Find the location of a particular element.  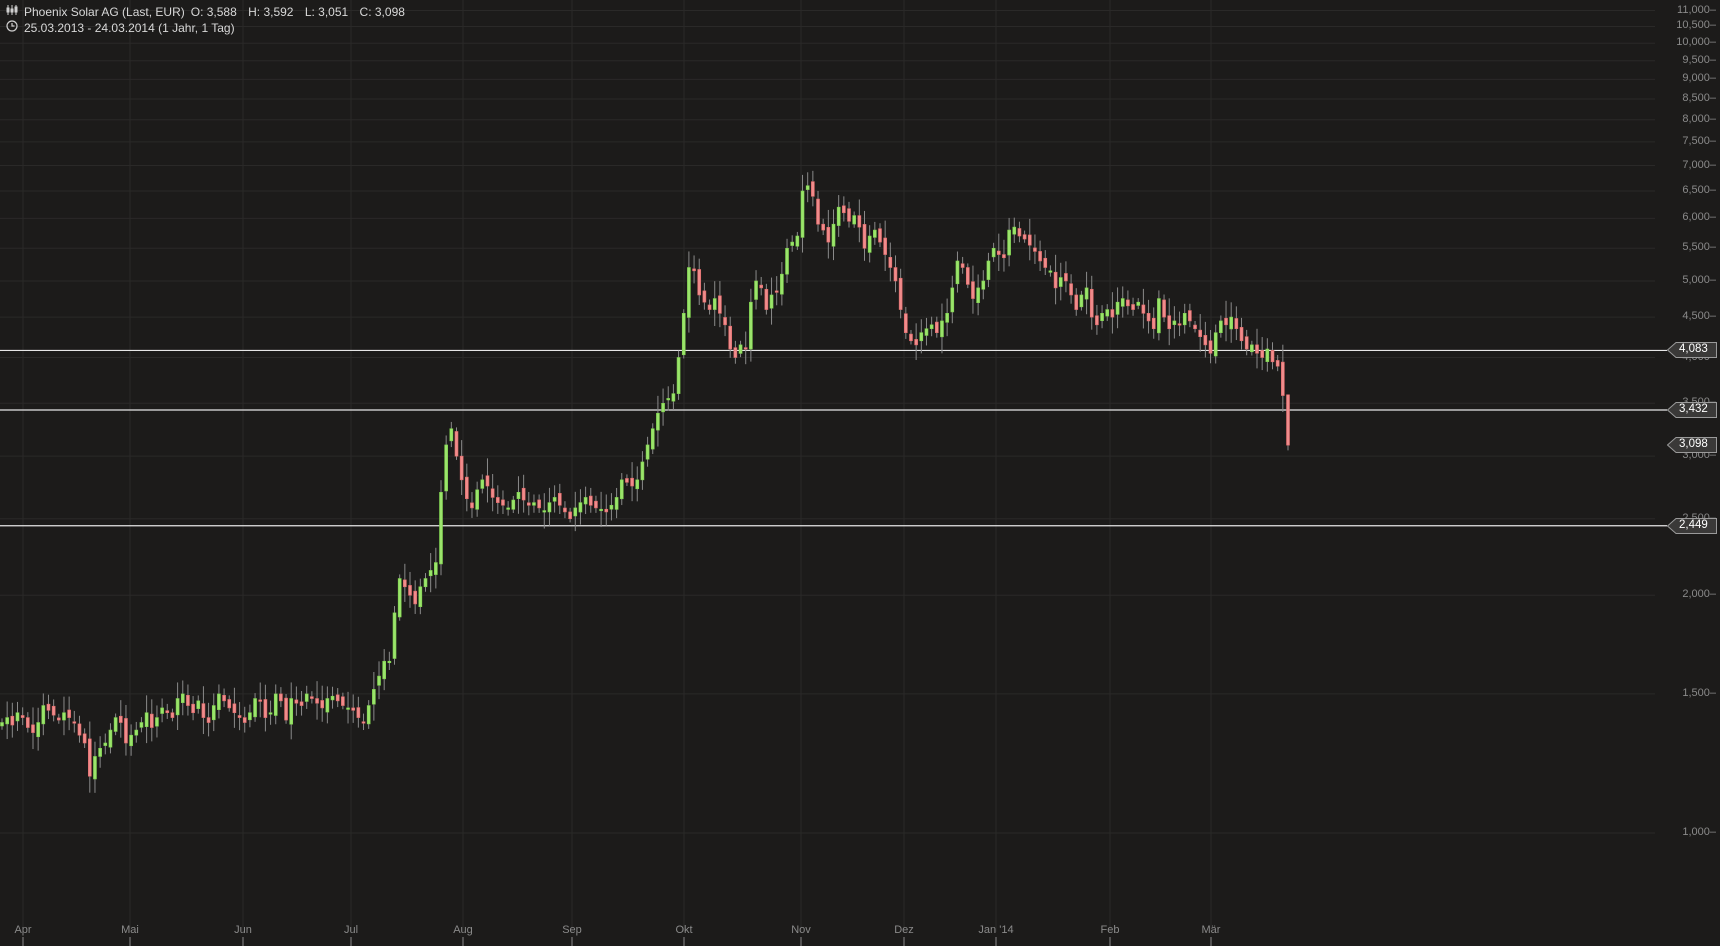

y-tick-label: 10,500– is located at coordinates (1696, 25).